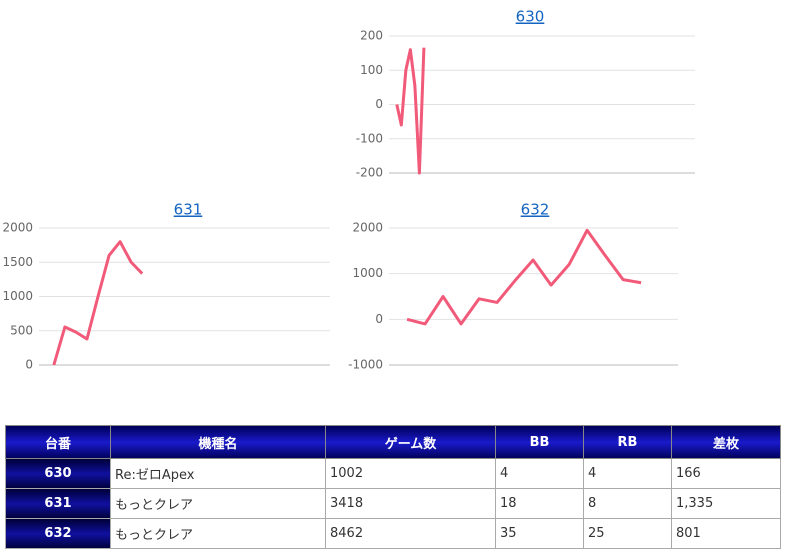 This screenshot has height=555, width=786. I want to click on y-tick-label: -100, so click(369, 138).